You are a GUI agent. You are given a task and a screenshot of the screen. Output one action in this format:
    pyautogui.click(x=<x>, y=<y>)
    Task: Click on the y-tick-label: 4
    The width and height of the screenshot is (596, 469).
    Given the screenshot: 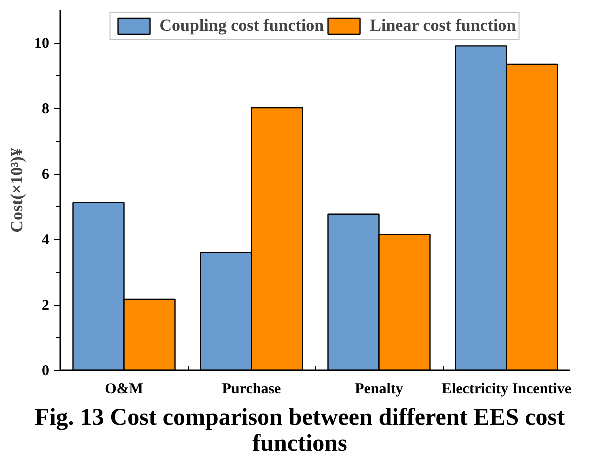 What is the action you would take?
    pyautogui.click(x=46, y=240)
    